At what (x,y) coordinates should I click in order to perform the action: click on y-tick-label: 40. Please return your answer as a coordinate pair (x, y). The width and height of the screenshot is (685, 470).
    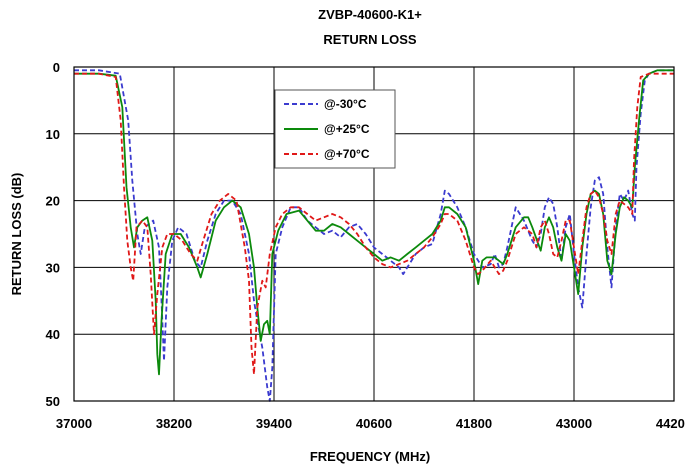
    Looking at the image, I should click on (53, 334).